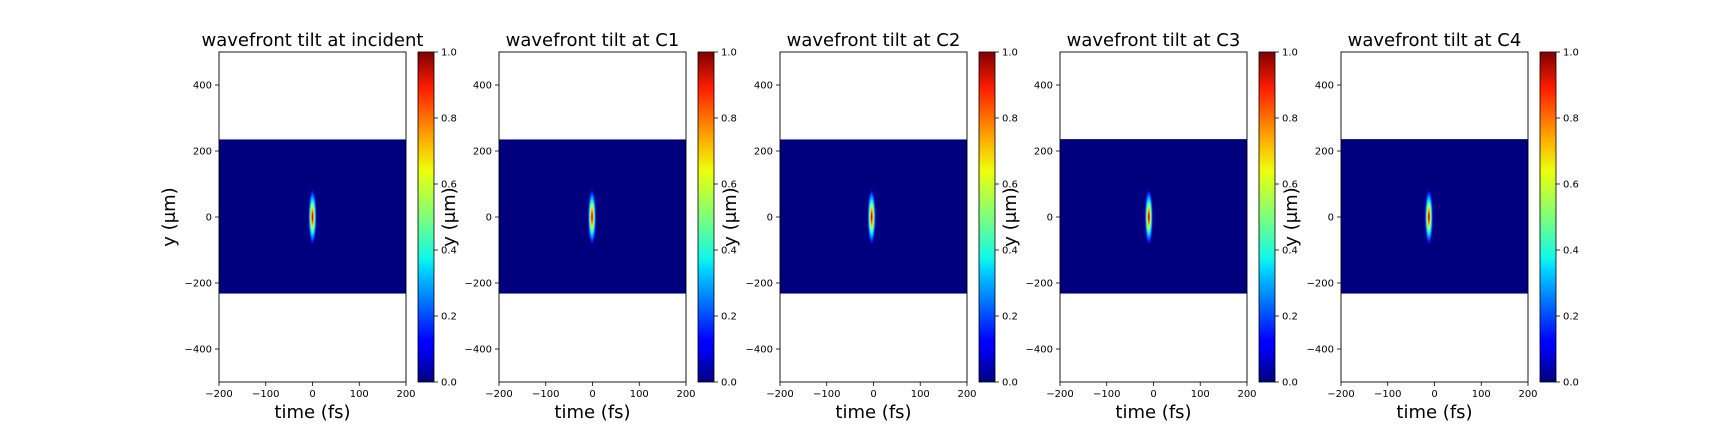  What do you see at coordinates (1435, 40) in the screenshot?
I see `panel-title: wavefront tilt at C4` at bounding box center [1435, 40].